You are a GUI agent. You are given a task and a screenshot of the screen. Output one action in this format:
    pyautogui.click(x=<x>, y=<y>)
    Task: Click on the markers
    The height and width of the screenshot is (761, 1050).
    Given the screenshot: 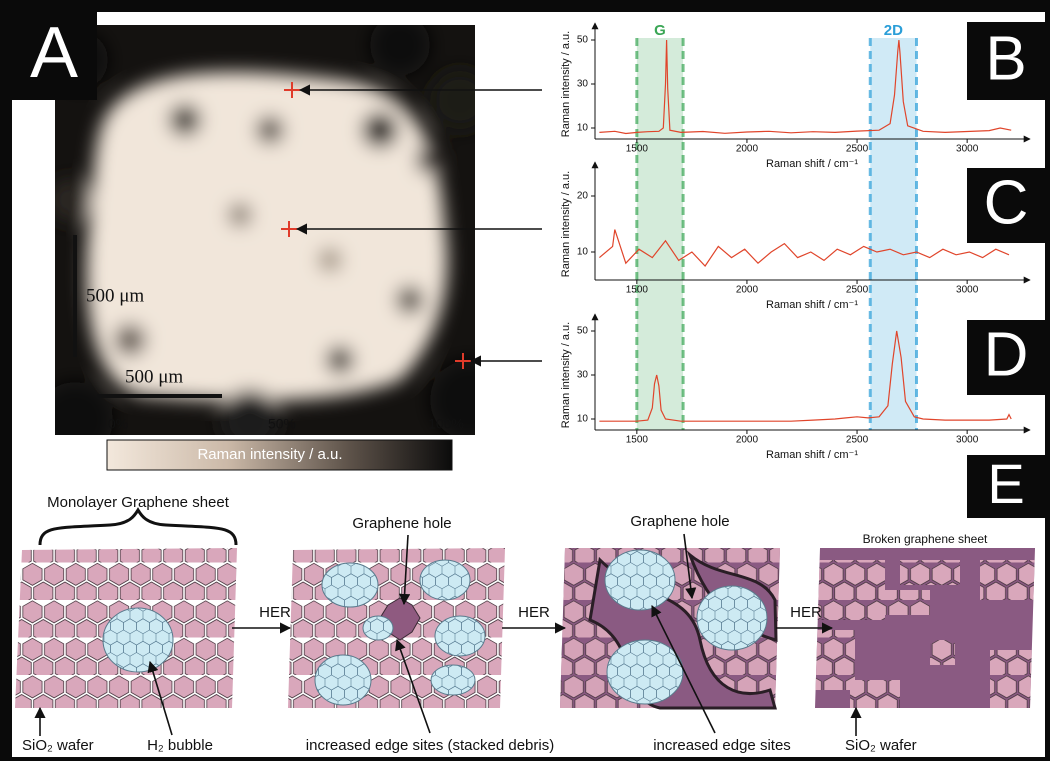 What is the action you would take?
    pyautogui.click(x=376, y=225)
    